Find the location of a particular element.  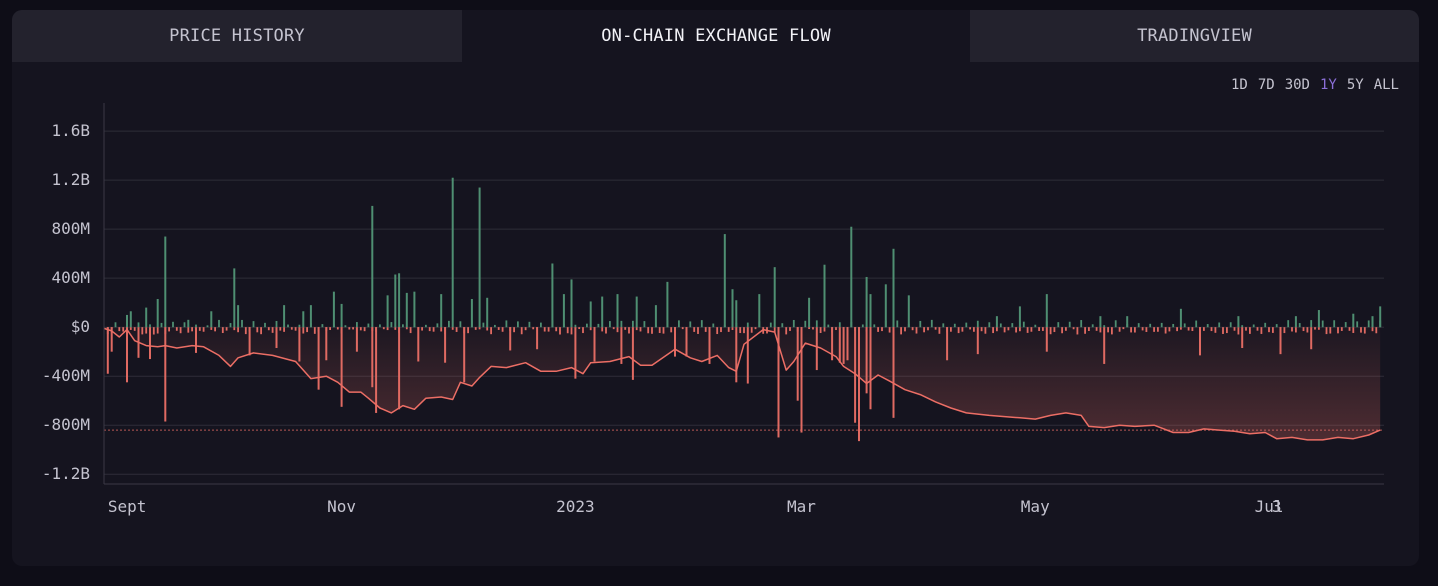

range-7d-button: 7D is located at coordinates (1266, 85).